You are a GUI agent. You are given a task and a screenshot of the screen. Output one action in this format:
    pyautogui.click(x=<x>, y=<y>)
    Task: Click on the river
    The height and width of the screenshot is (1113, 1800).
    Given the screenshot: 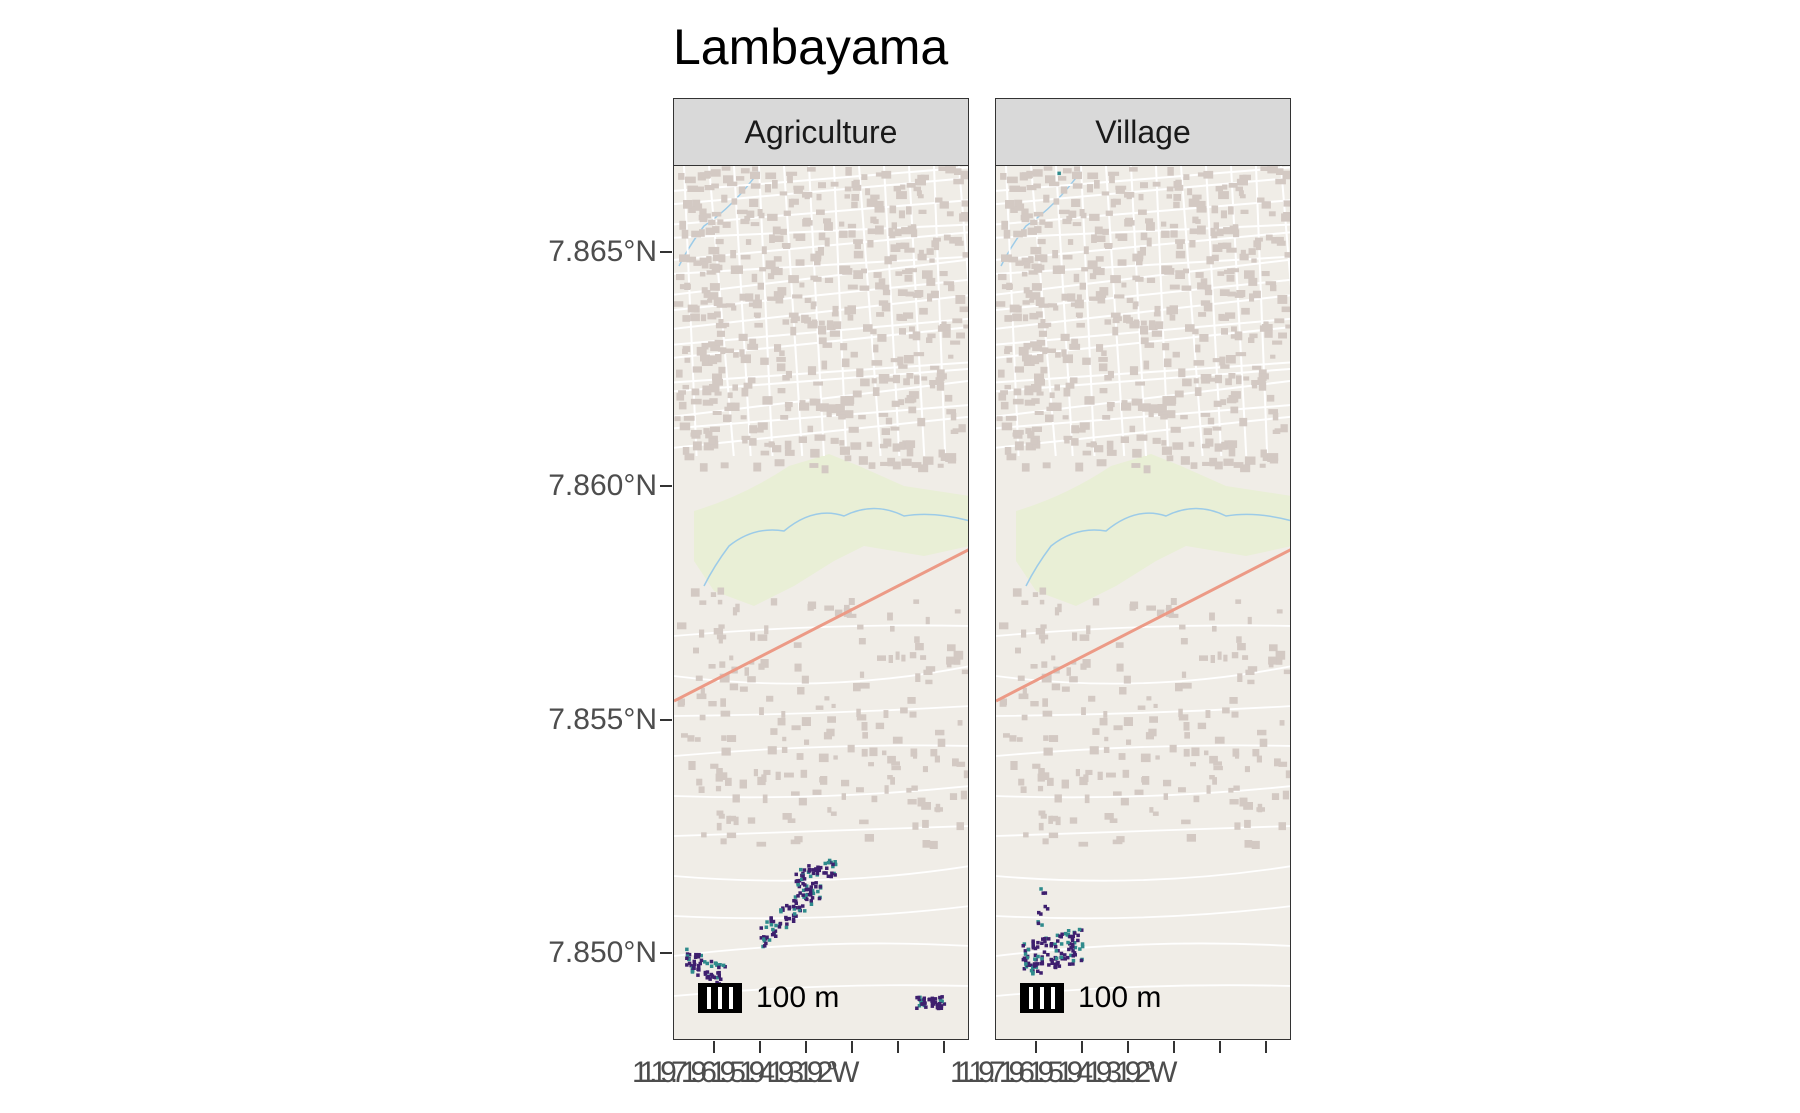 What is the action you would take?
    pyautogui.click(x=1157, y=547)
    